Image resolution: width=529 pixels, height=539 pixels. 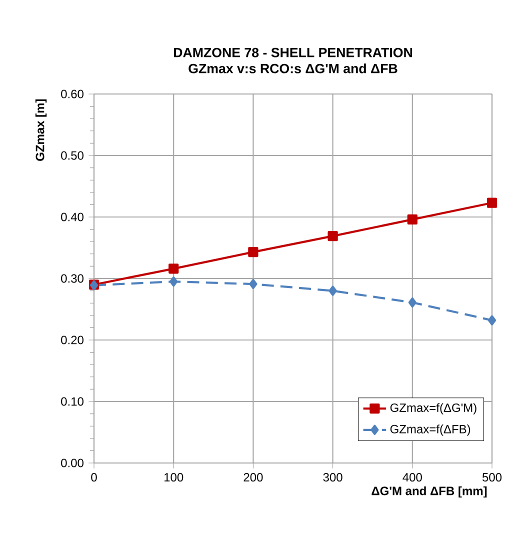 What do you see at coordinates (72, 340) in the screenshot?
I see `y-tick-label: 0.20` at bounding box center [72, 340].